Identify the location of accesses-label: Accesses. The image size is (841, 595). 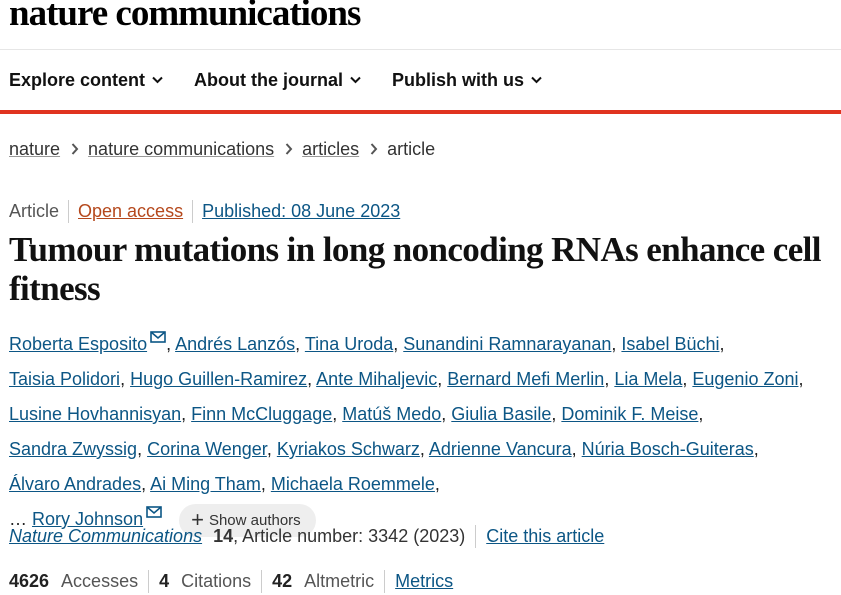
(100, 580).